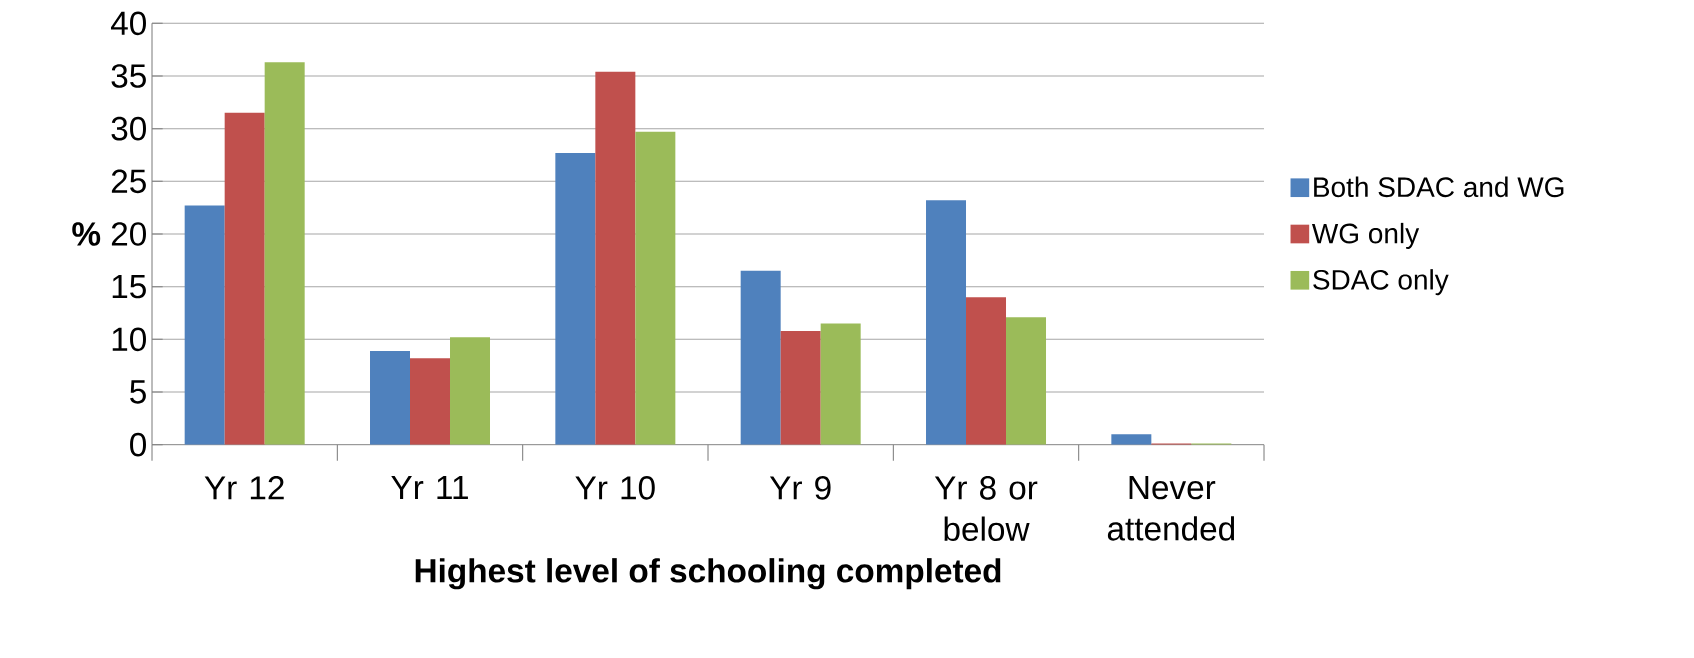 This screenshot has width=1694, height=658. What do you see at coordinates (244, 488) in the screenshot?
I see `x-tick-label: Yr 12` at bounding box center [244, 488].